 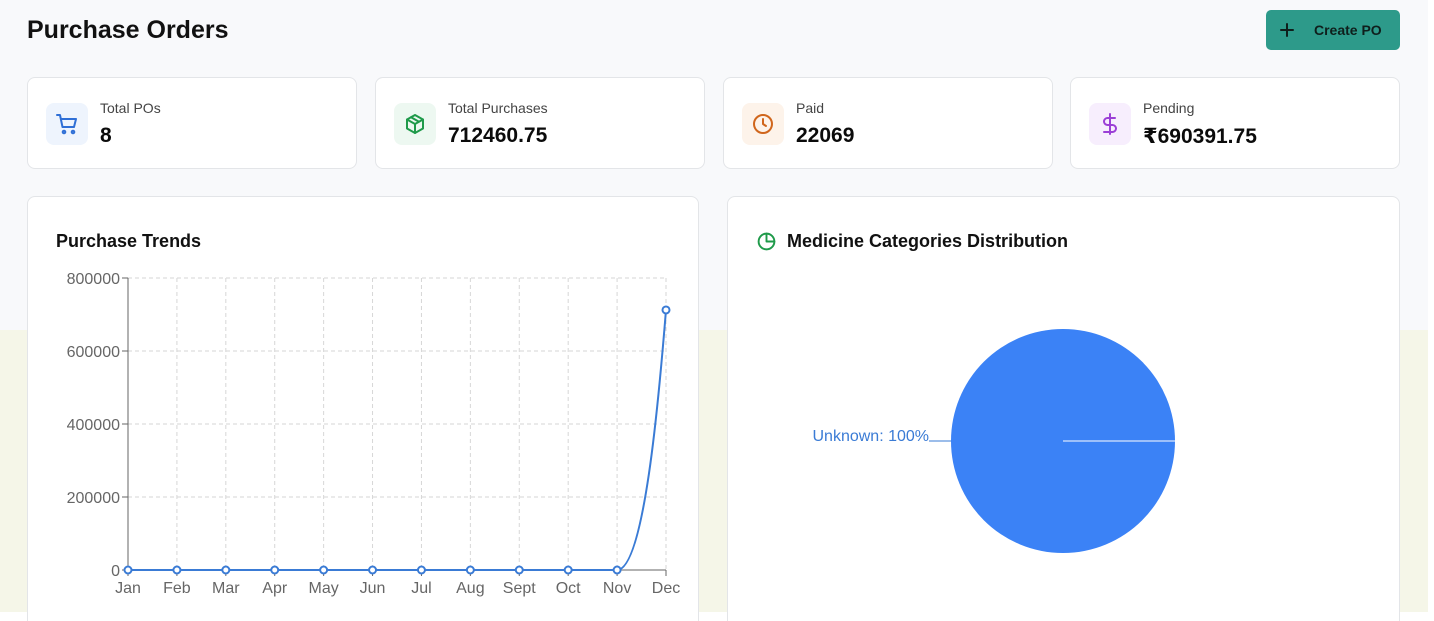 What do you see at coordinates (1200, 136) in the screenshot?
I see `stat-value: ₹690391.75` at bounding box center [1200, 136].